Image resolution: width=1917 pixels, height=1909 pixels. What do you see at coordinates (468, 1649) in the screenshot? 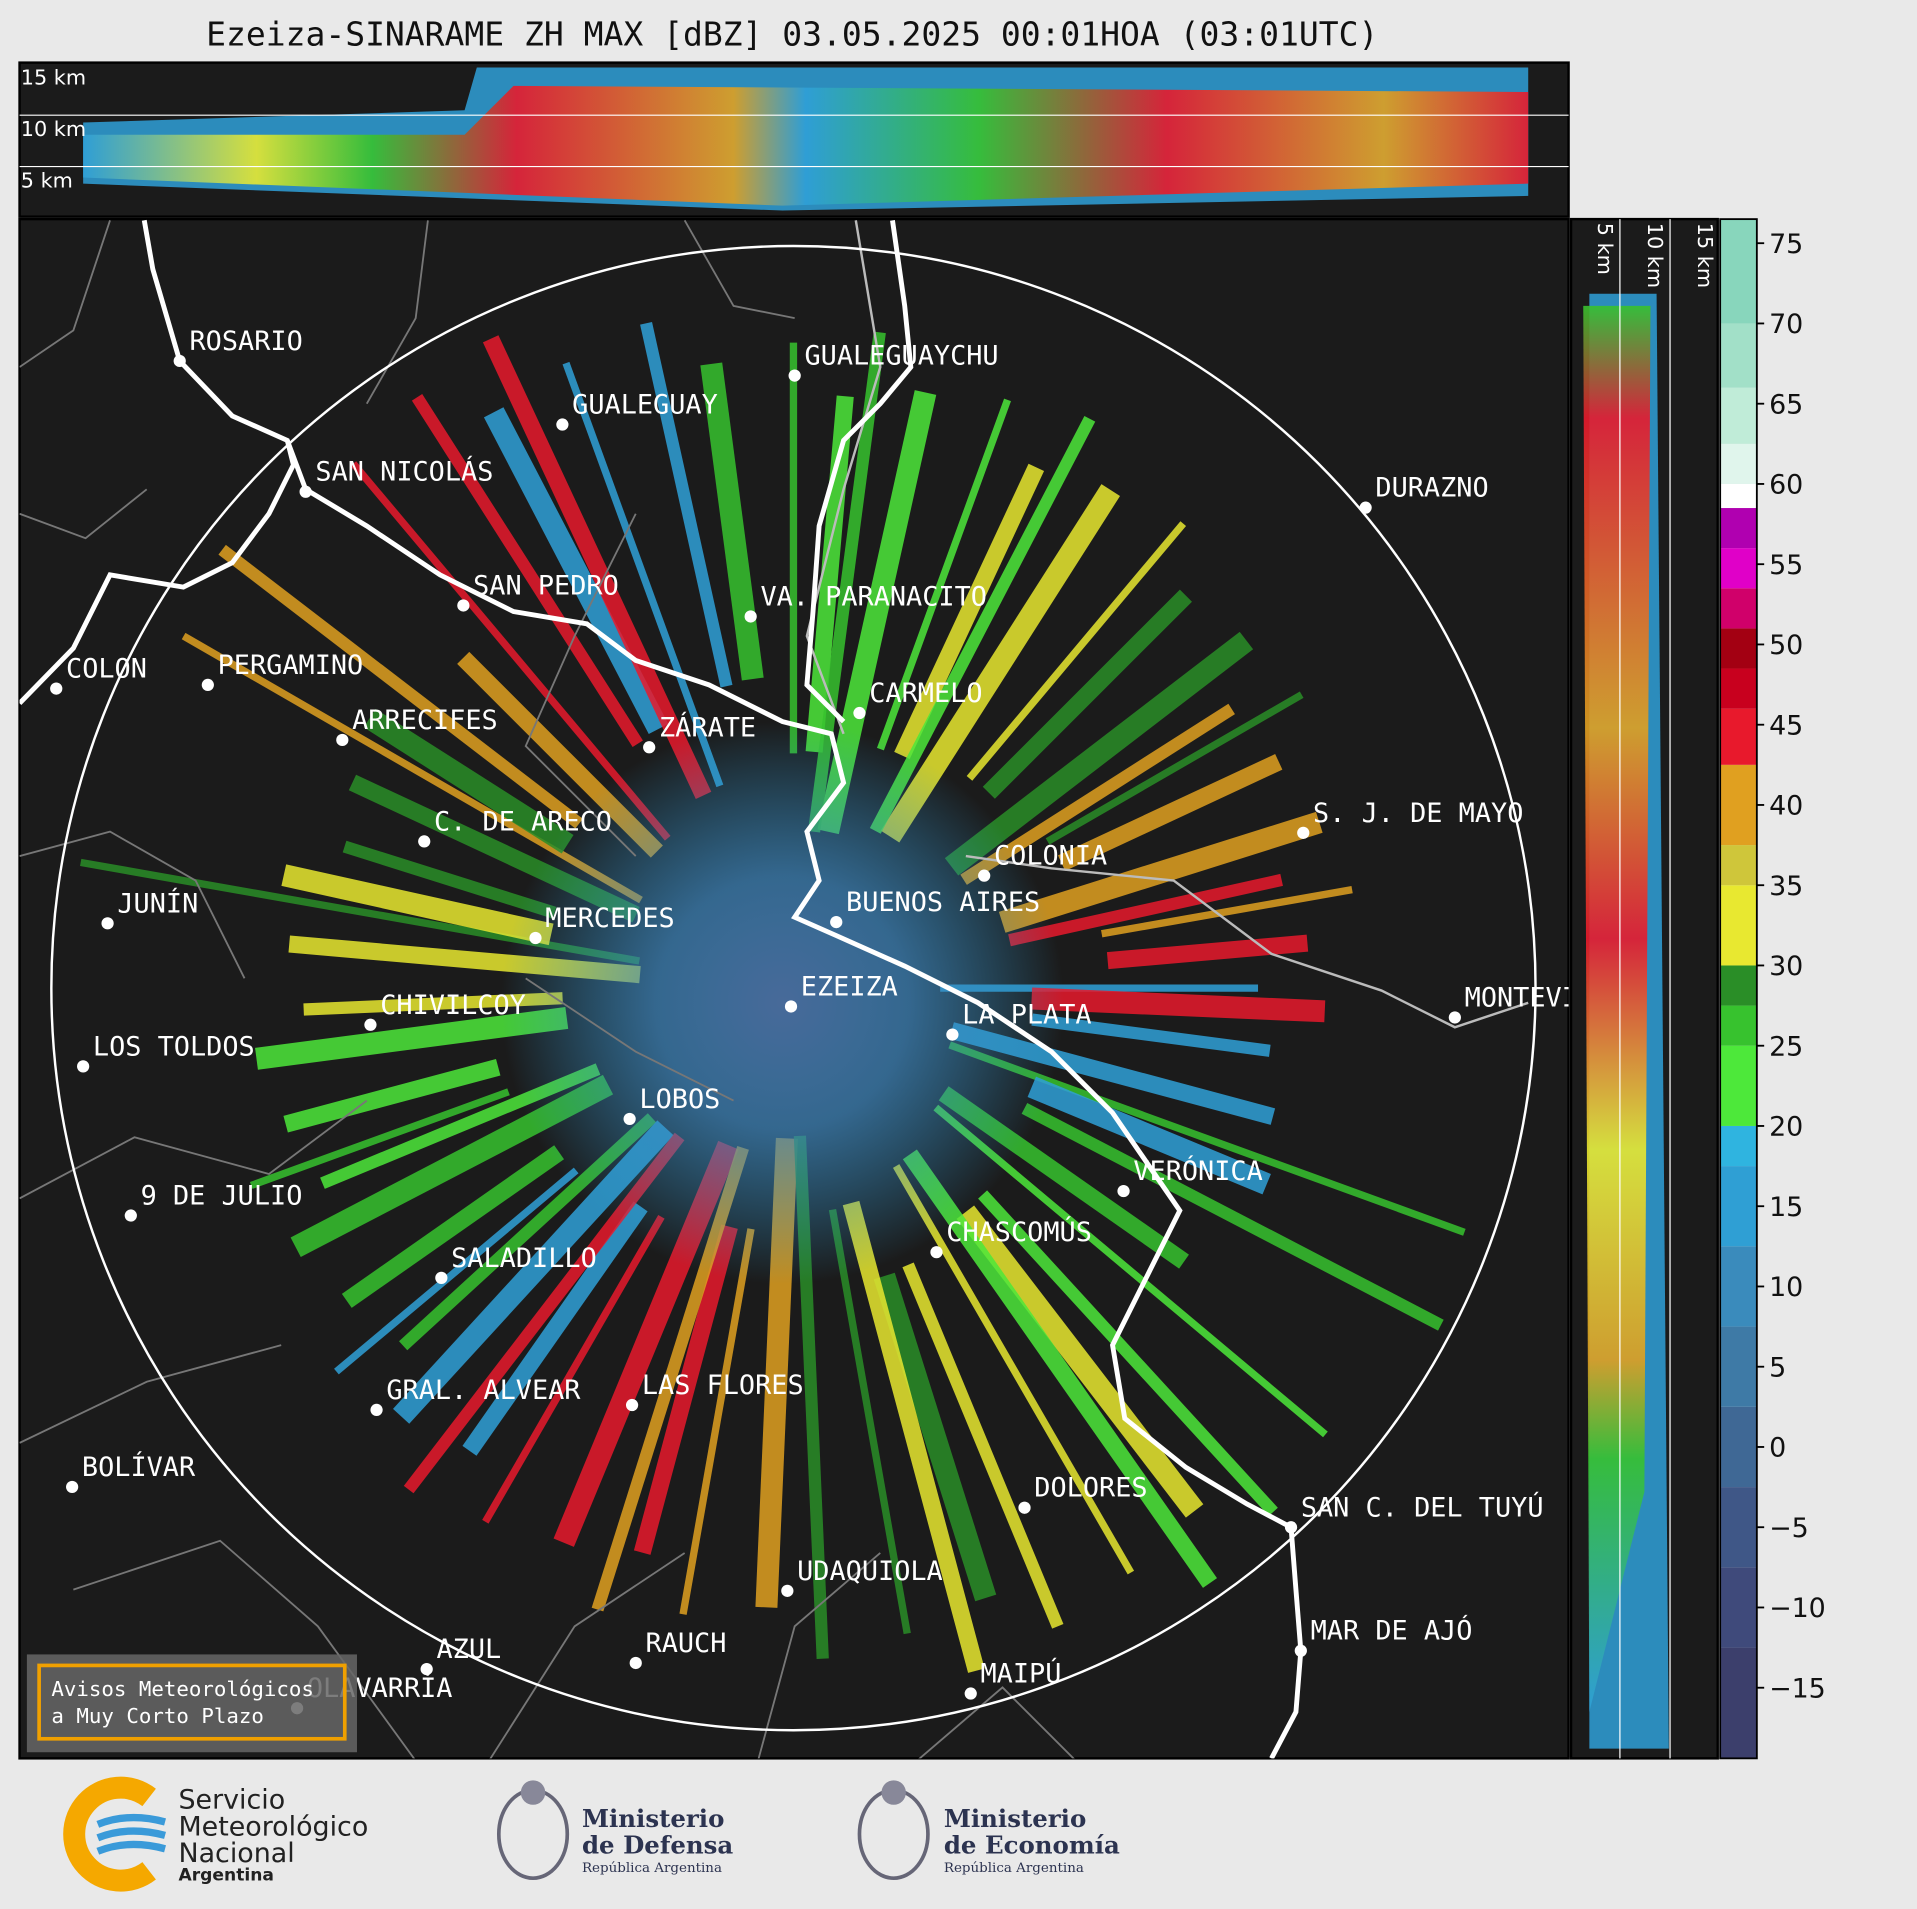
I see `city-label: AZUL` at bounding box center [468, 1649].